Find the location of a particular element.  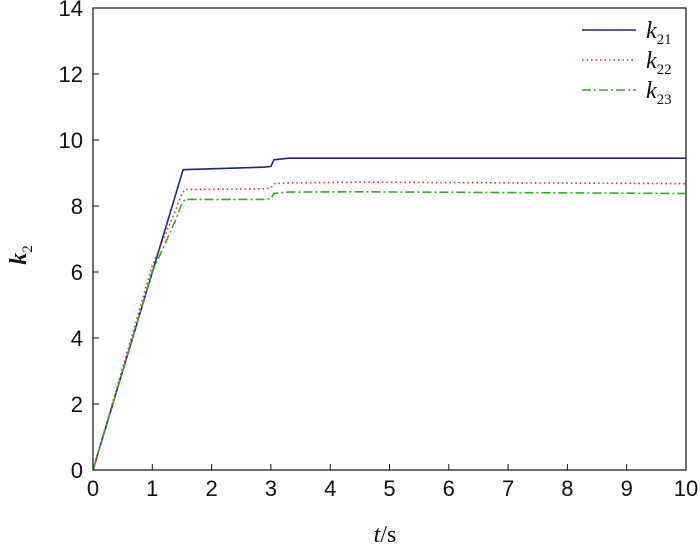

y-tick-label: 10 is located at coordinates (71, 140).